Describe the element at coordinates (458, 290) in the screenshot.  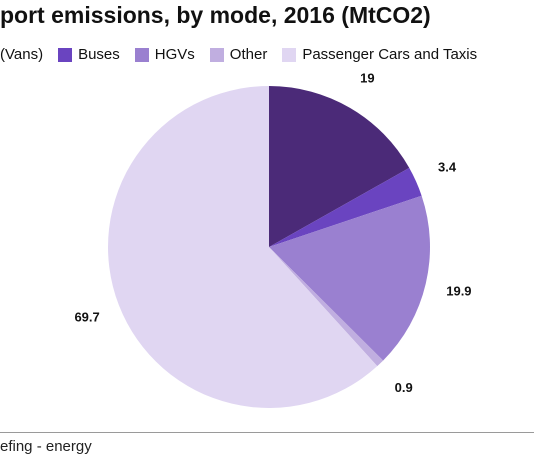
I see `data-label: 19.9` at that location.